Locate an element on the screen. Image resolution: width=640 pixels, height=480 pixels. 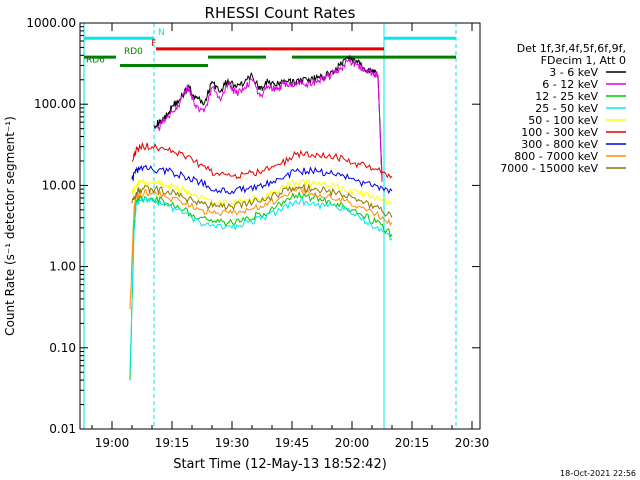
y-tick-label: 100.00 is located at coordinates (55, 104).